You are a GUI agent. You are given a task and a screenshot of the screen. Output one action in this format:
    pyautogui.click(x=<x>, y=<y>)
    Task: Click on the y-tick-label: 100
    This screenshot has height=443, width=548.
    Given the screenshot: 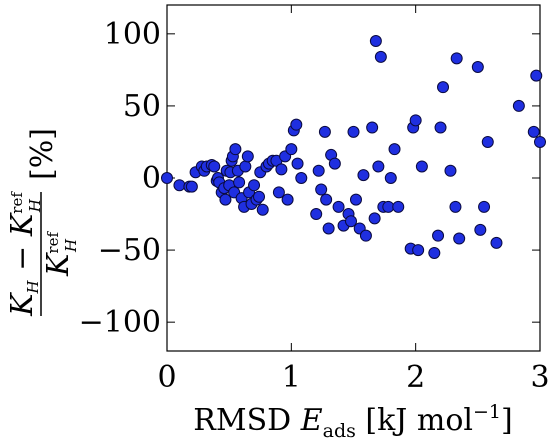 What is the action you would take?
    pyautogui.click(x=132, y=34)
    